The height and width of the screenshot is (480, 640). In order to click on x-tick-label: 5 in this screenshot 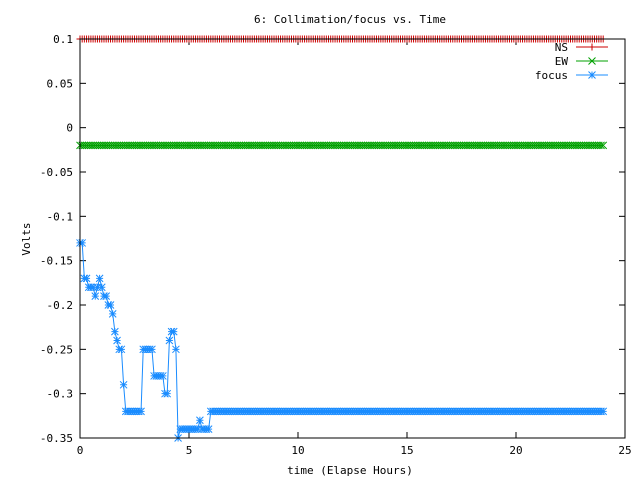, I will do `click(189, 450)`.